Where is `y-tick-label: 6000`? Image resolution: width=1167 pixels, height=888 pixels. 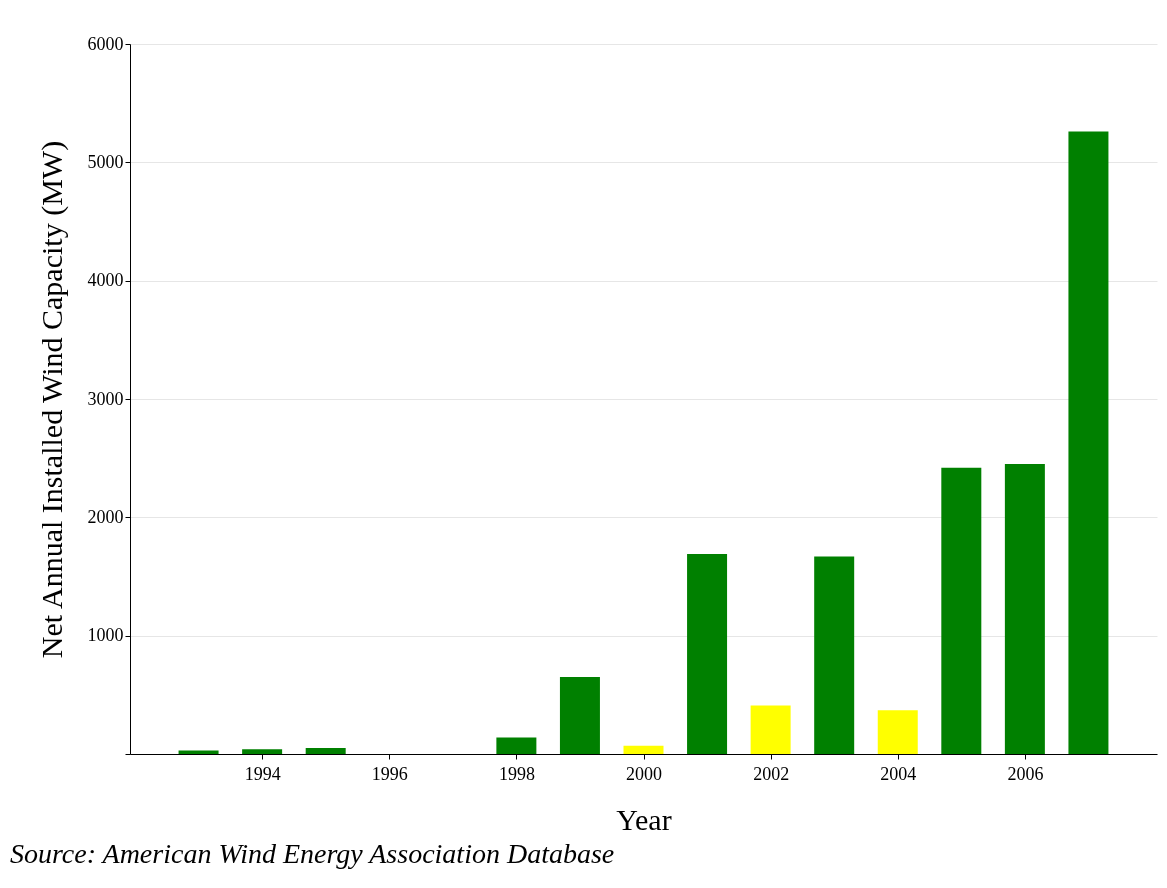
y-tick-label: 6000 is located at coordinates (105, 43).